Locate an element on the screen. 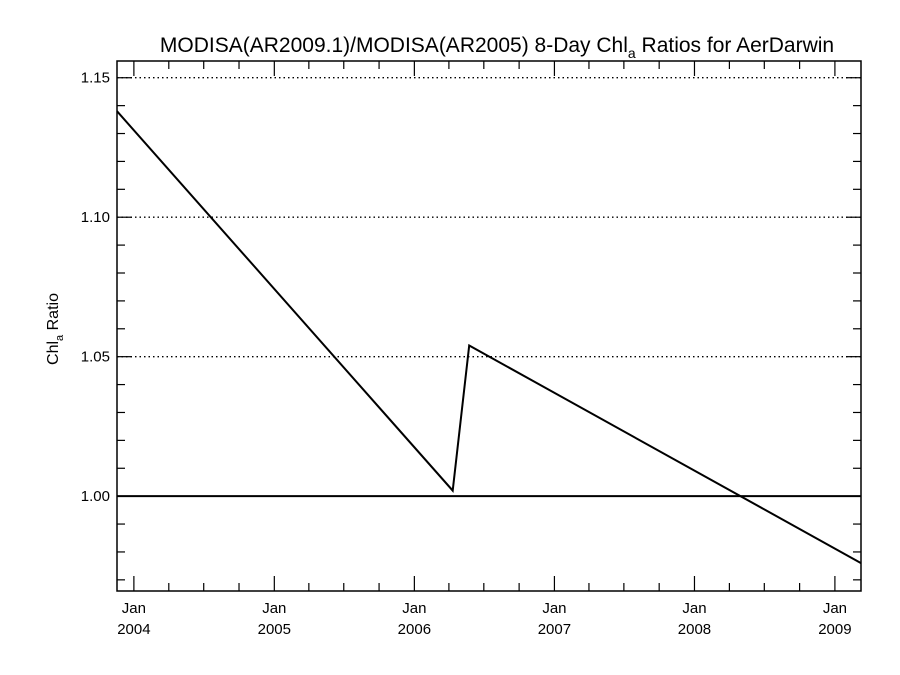  y-axis-label: Chla Ratio is located at coordinates (55, 329).